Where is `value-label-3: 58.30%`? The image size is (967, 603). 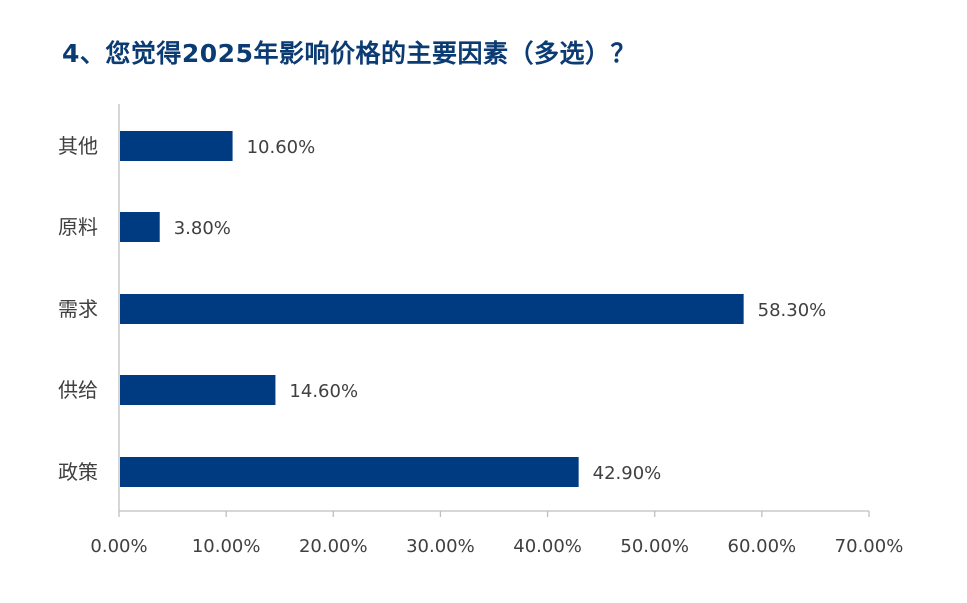 value-label-3: 58.30% is located at coordinates (792, 310).